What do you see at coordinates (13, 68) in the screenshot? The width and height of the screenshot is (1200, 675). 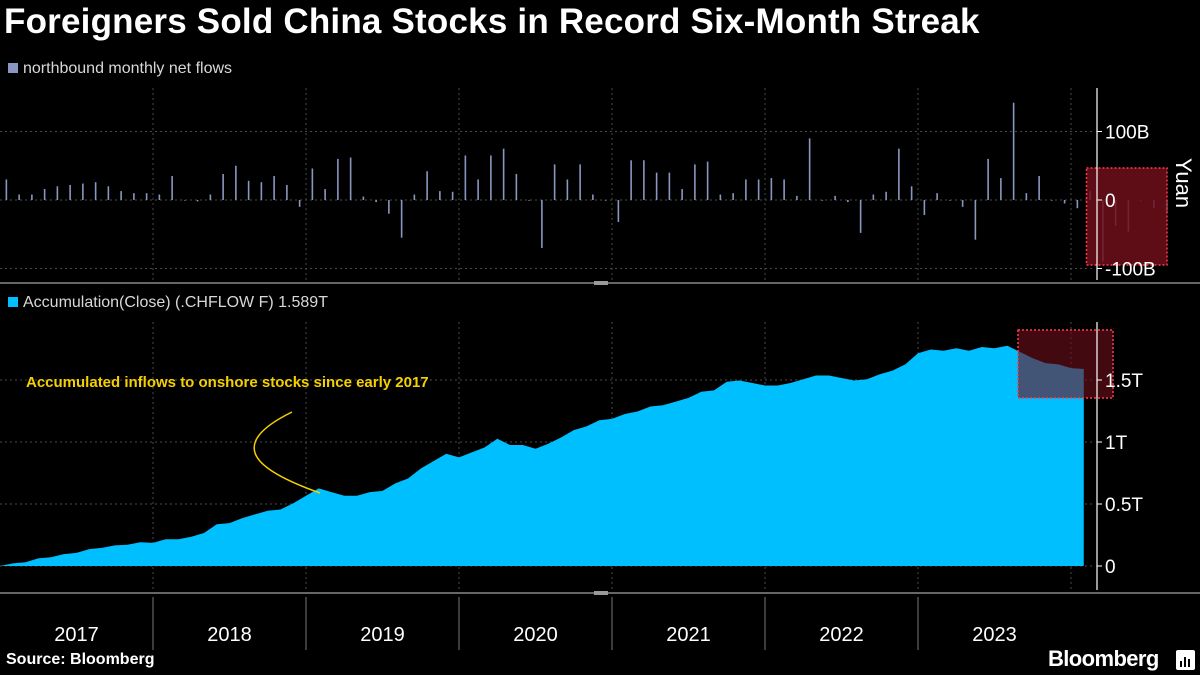 I see `legend-swatch-bar` at bounding box center [13, 68].